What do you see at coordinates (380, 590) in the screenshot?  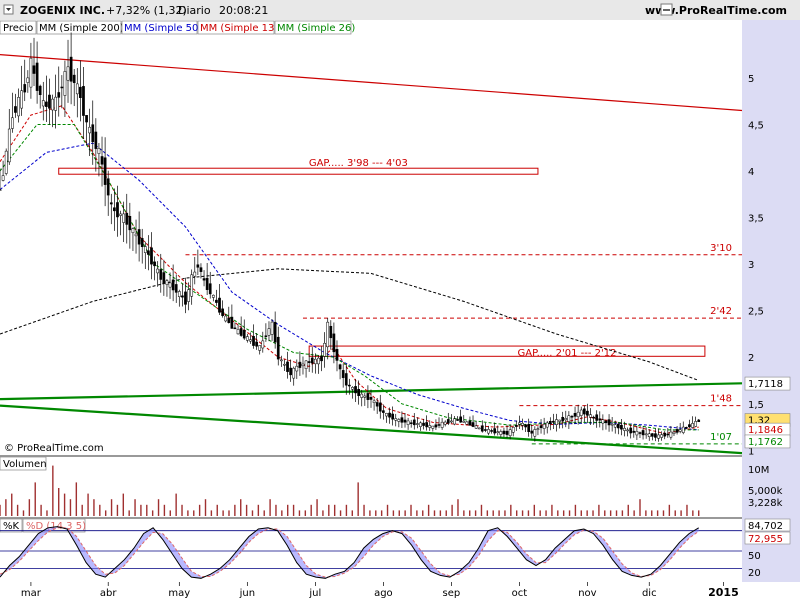 I see `time-axis: mar abr may jun jul ago sep oct nov dic 2015` at bounding box center [380, 590].